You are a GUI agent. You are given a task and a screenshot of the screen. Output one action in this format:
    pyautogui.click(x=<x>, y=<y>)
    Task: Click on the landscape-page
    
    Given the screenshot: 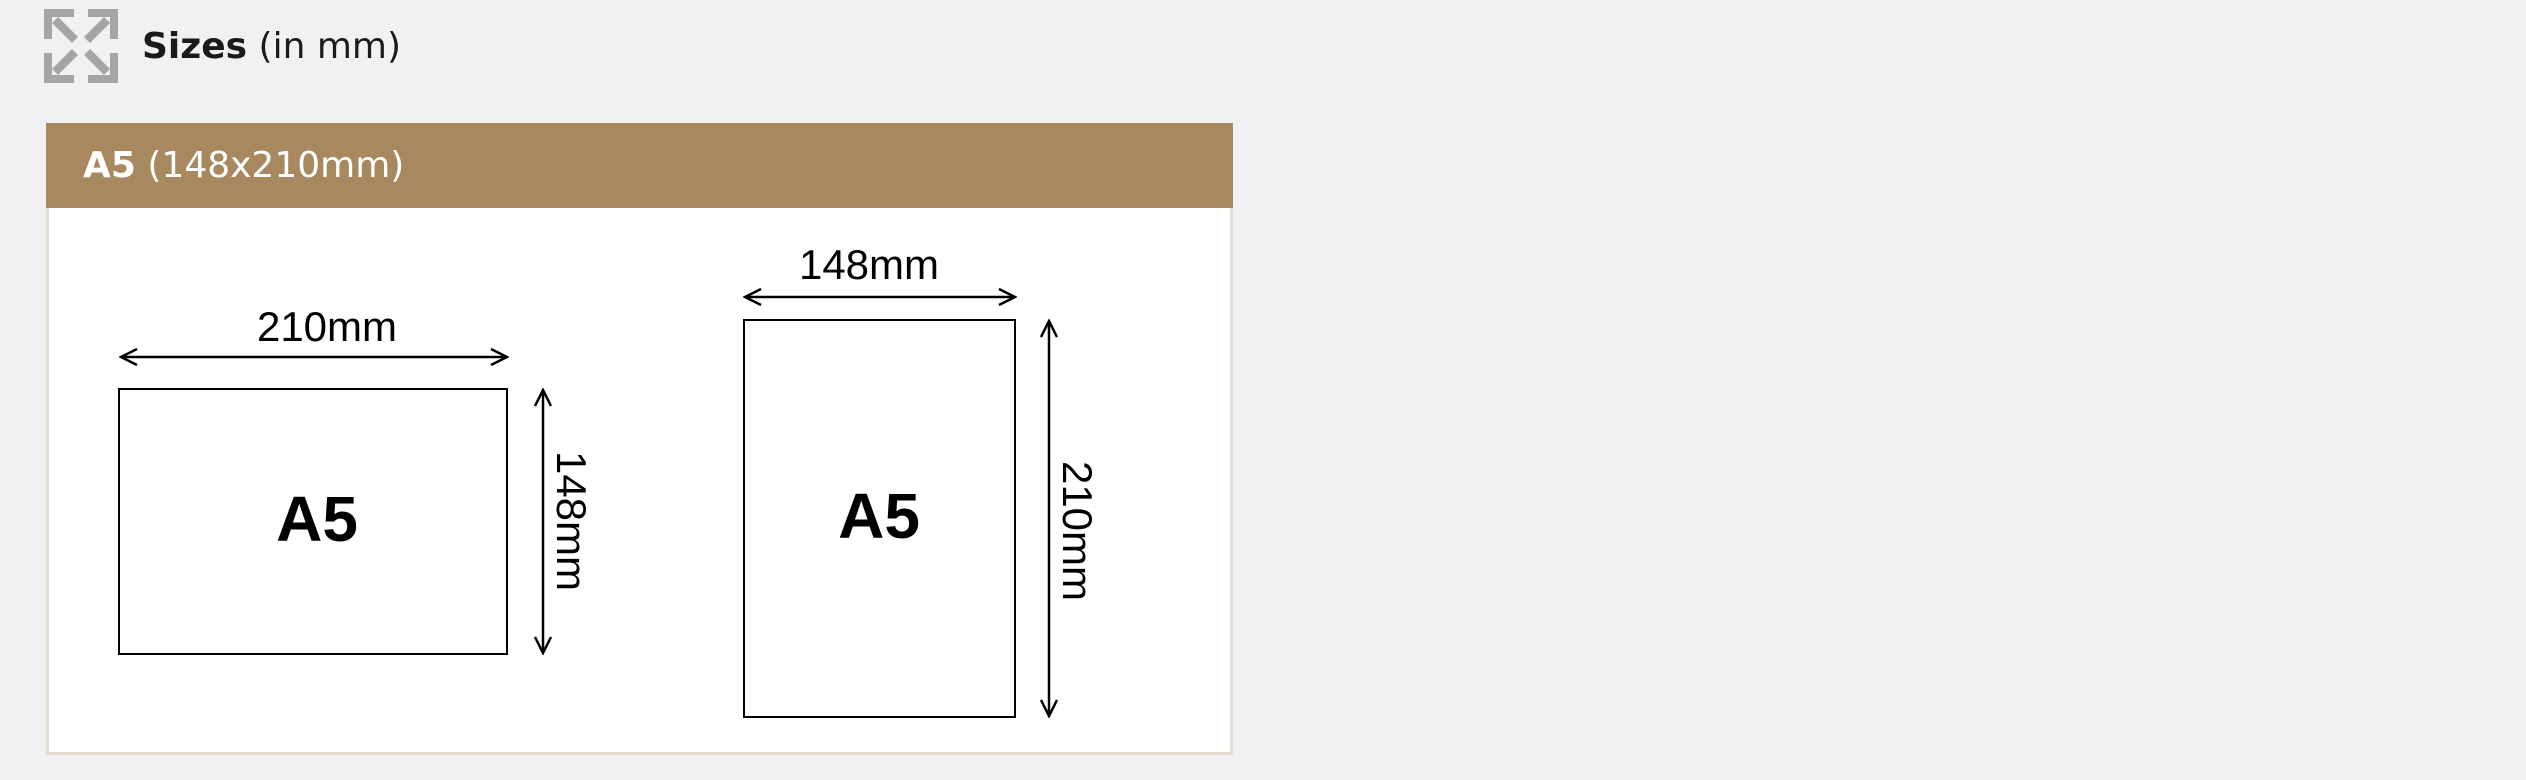 What is the action you would take?
    pyautogui.click(x=313, y=521)
    